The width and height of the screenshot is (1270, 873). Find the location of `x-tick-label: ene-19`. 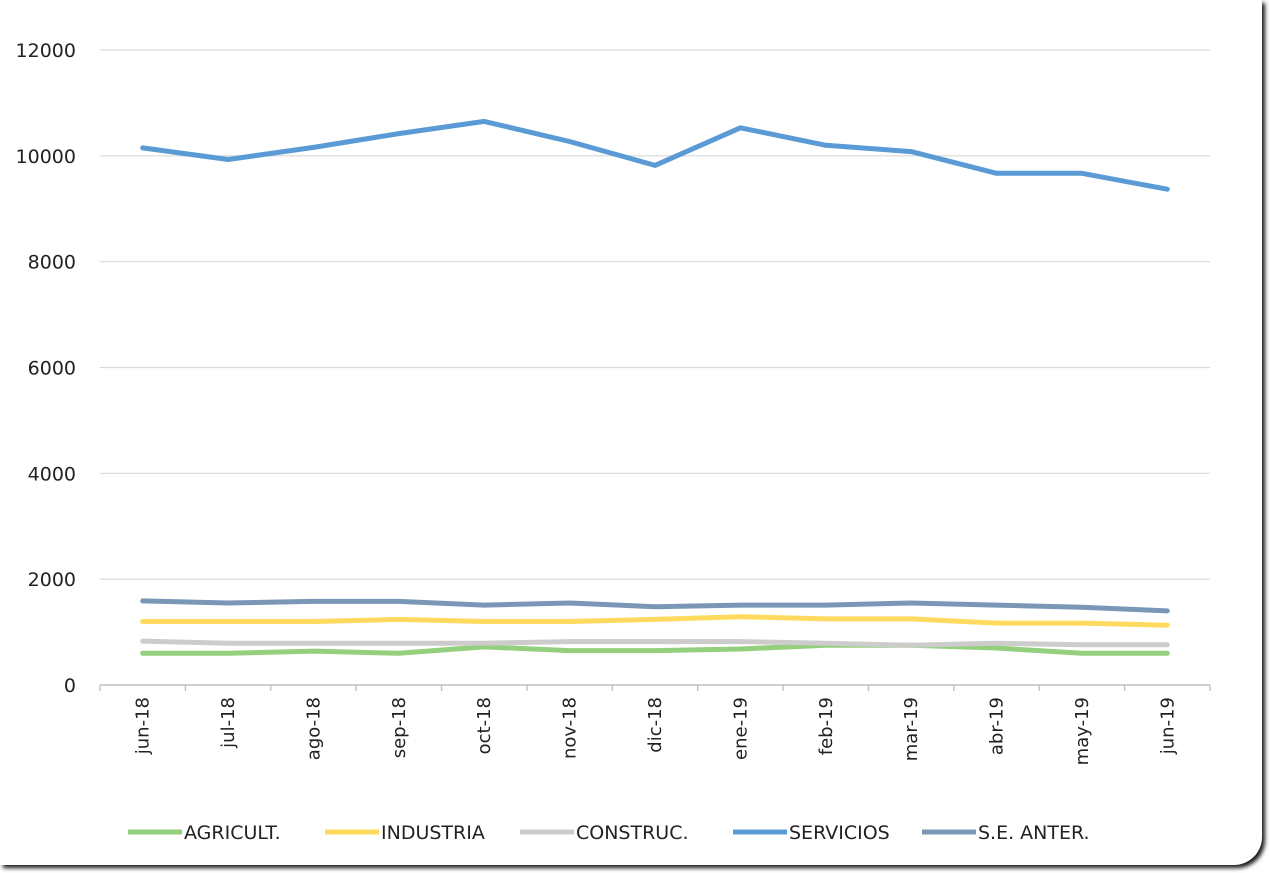

x-tick-label: ene-19 is located at coordinates (740, 728).